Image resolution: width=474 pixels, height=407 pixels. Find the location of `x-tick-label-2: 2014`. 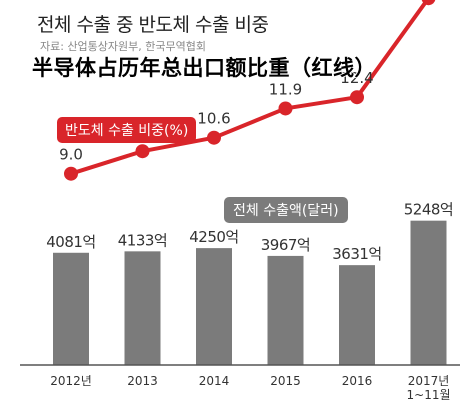

x-tick-label-2: 2014 is located at coordinates (214, 381).